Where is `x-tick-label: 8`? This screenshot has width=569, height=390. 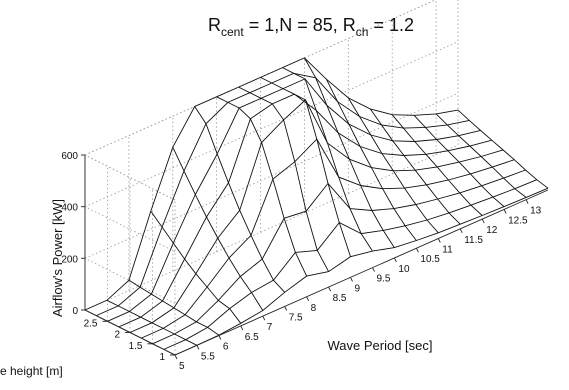
x-tick-label: 8 is located at coordinates (314, 308).